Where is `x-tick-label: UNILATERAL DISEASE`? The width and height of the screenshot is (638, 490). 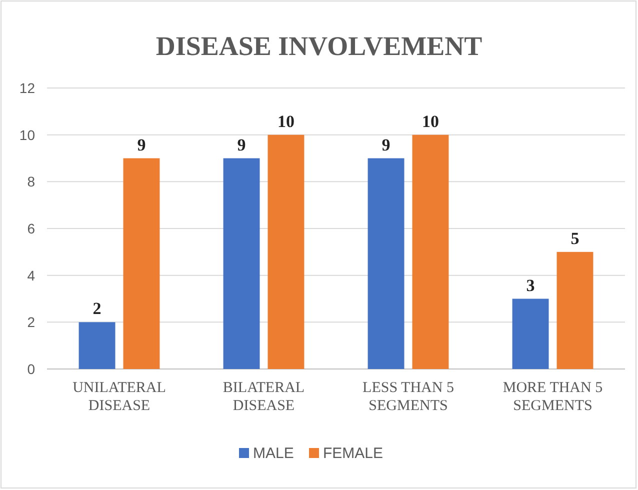 x-tick-label: UNILATERAL DISEASE is located at coordinates (119, 397).